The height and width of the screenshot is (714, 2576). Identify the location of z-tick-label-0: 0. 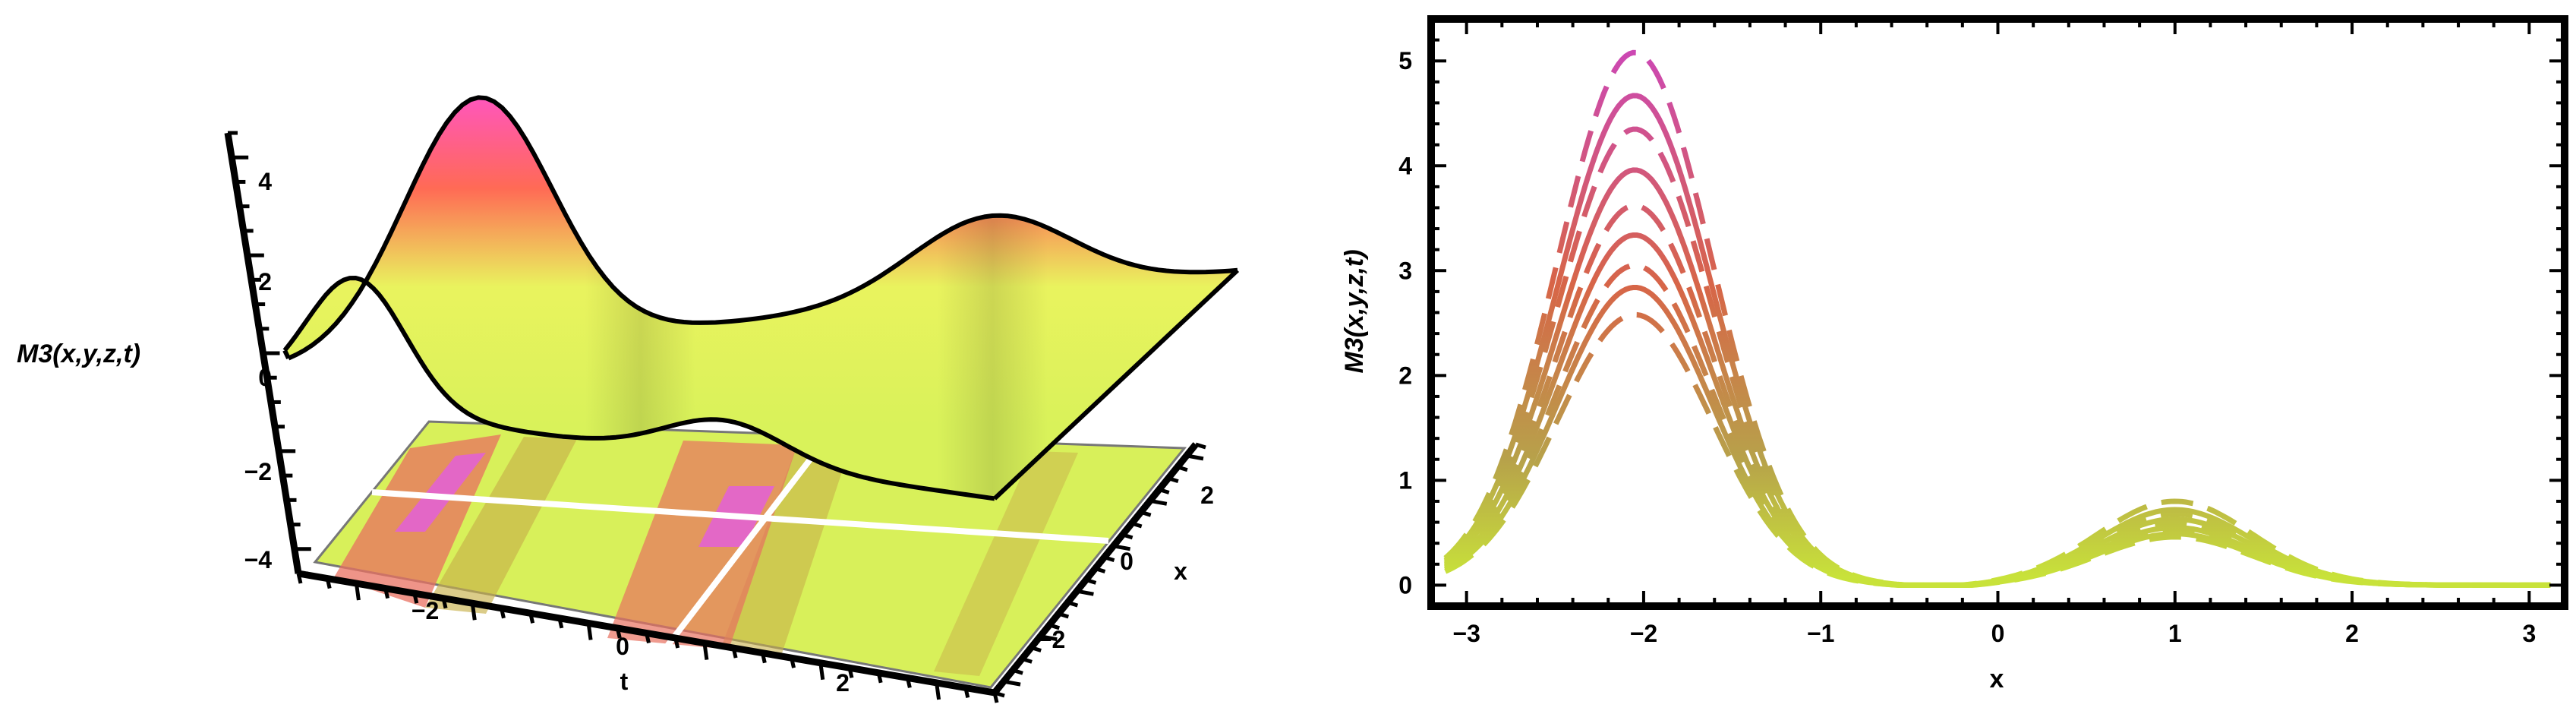
(265, 377).